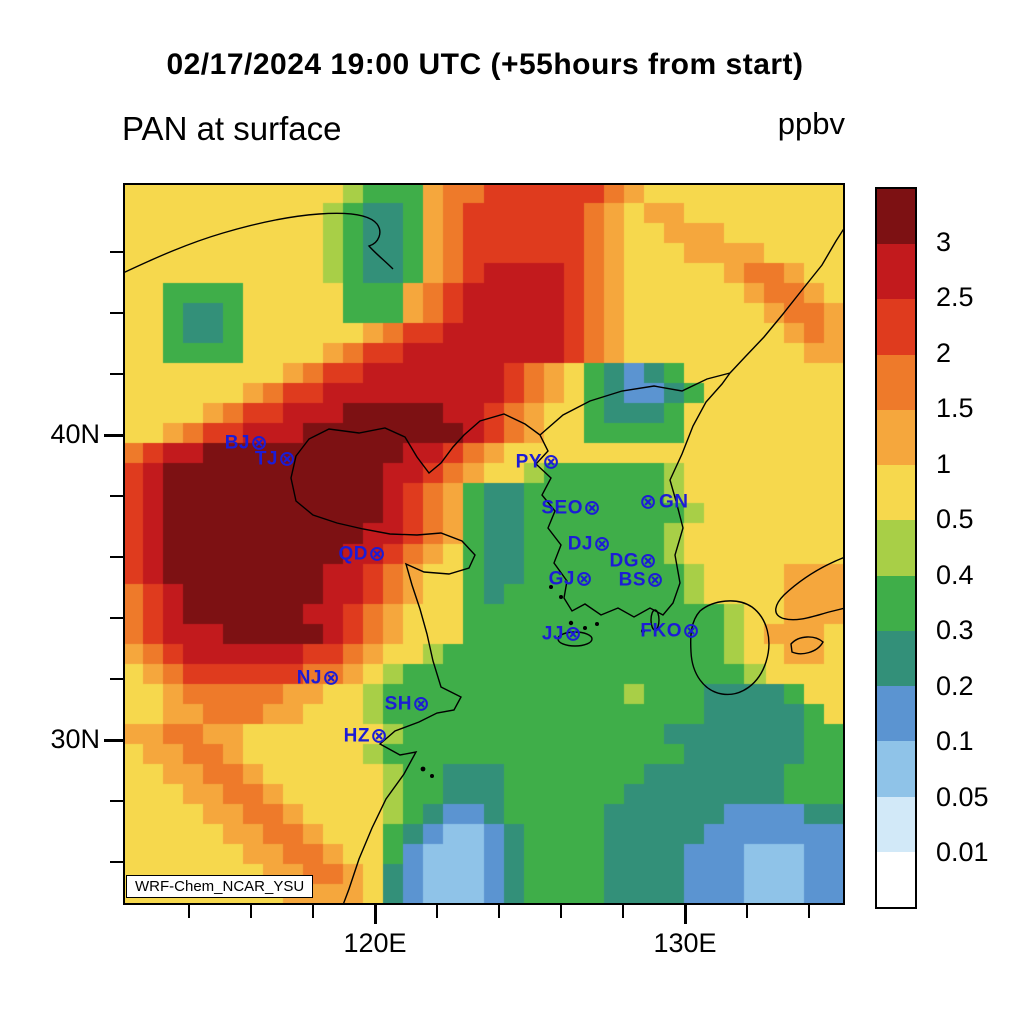 The height and width of the screenshot is (1024, 1024). Describe the element at coordinates (562, 508) in the screenshot. I see `station-label: SEO` at that location.